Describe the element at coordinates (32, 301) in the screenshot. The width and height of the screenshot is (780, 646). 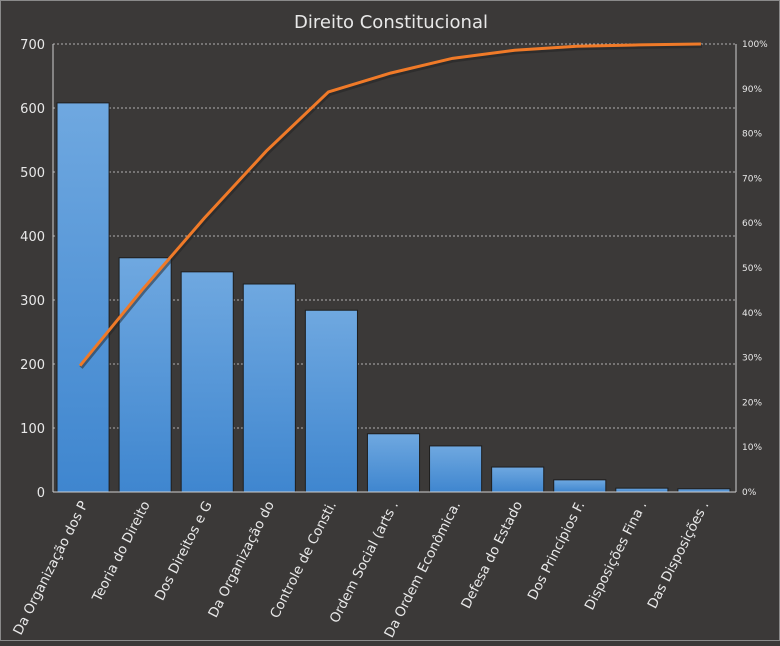
I see `y-tick-label: 300` at that location.